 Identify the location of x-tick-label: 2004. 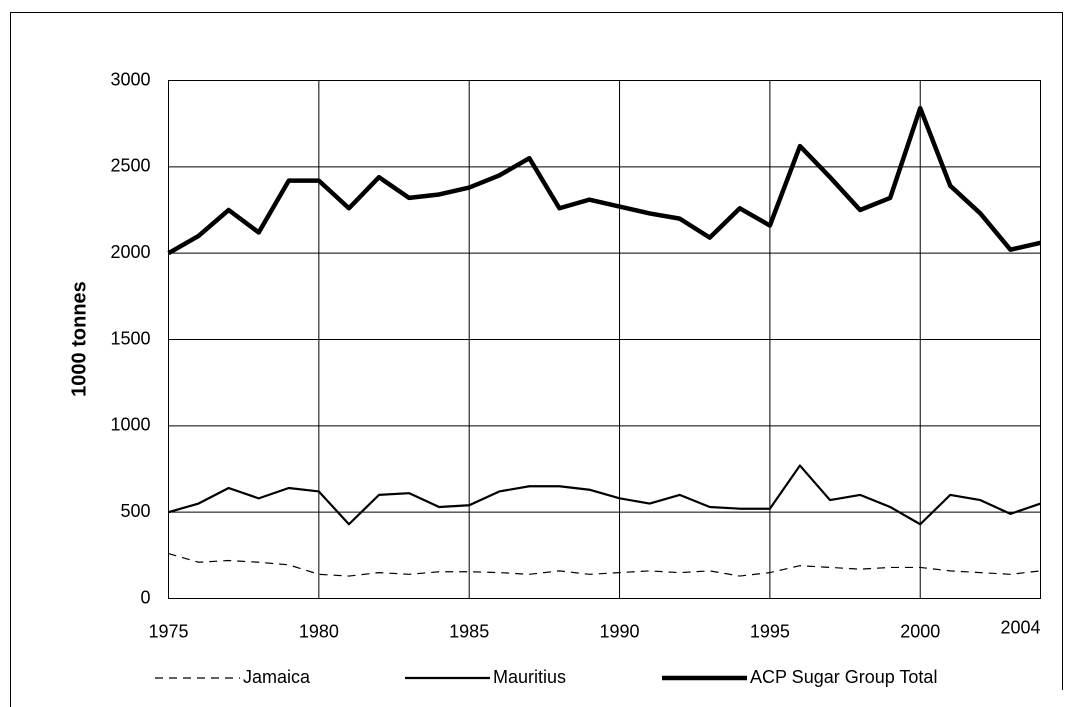
(1020, 627).